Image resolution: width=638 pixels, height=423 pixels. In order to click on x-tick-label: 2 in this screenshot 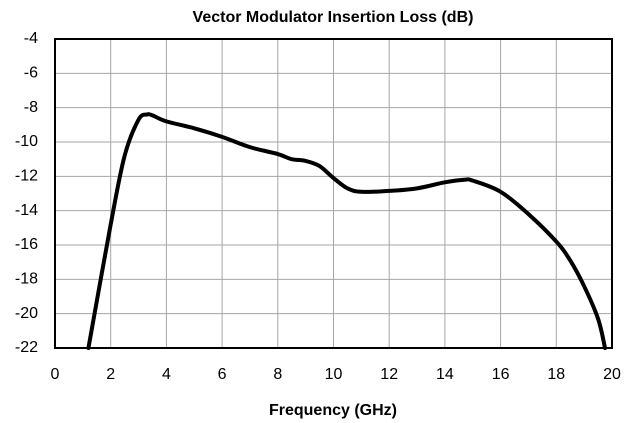, I will do `click(110, 374)`.